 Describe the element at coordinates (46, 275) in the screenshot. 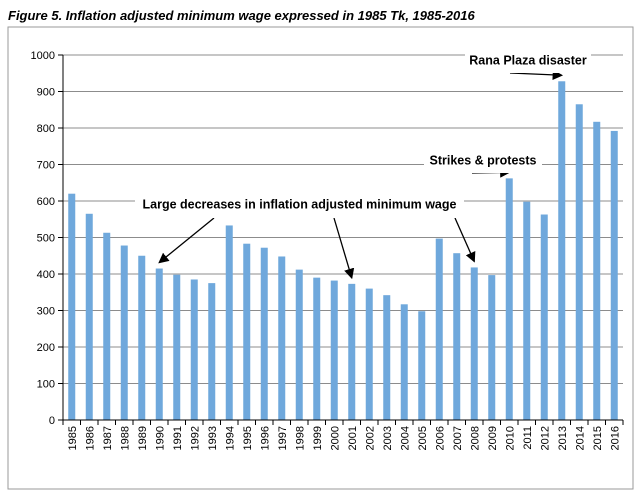

I see `y-tick-label: 400` at that location.